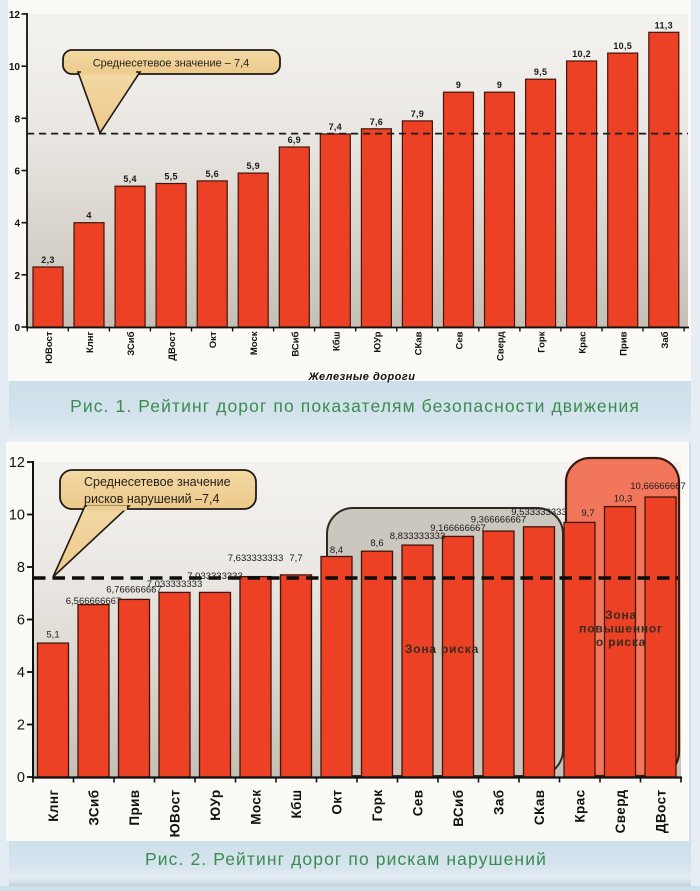  What do you see at coordinates (623, 499) in the screenshot?
I see `svg-text: 10,3` at bounding box center [623, 499].